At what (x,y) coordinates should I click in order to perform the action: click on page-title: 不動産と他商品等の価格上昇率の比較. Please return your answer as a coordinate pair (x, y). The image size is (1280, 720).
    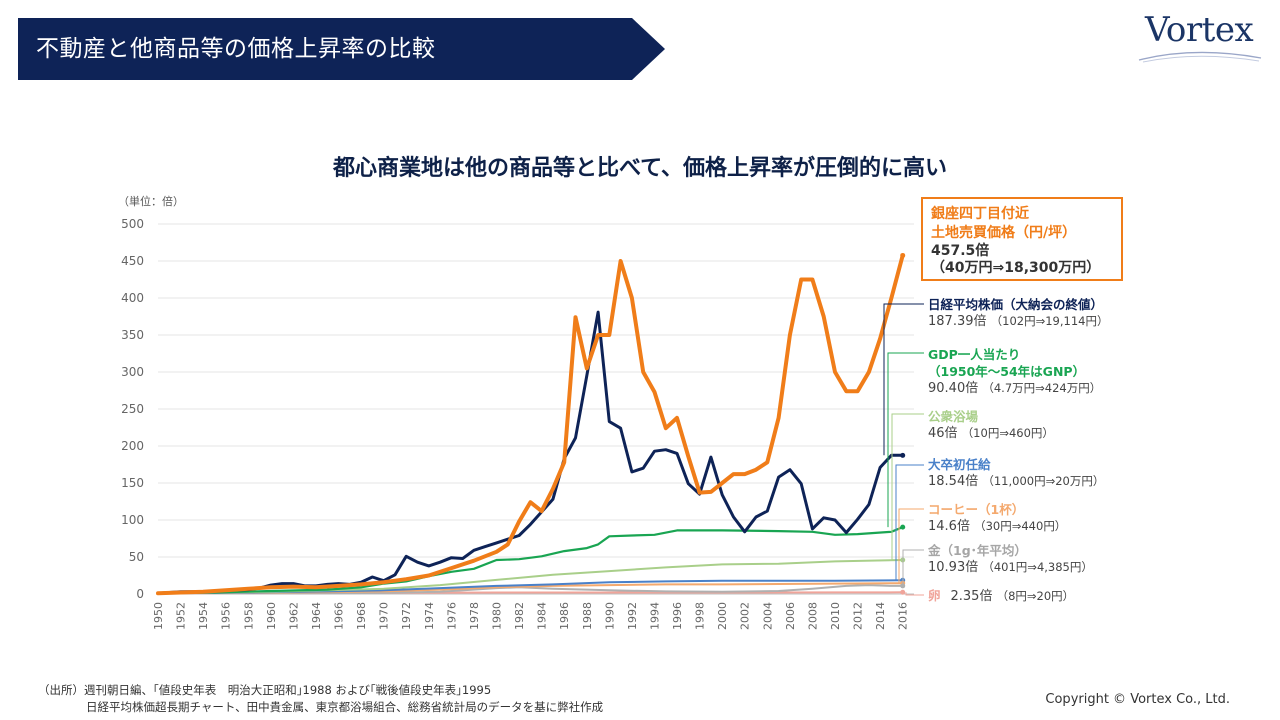
    Looking at the image, I should click on (236, 49).